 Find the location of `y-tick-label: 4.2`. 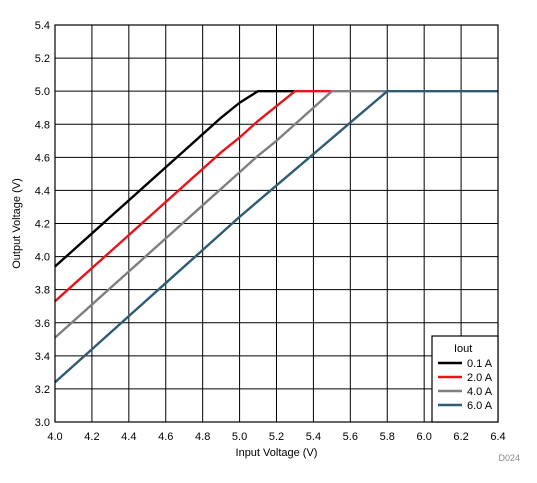

y-tick-label: 4.2 is located at coordinates (42, 225).